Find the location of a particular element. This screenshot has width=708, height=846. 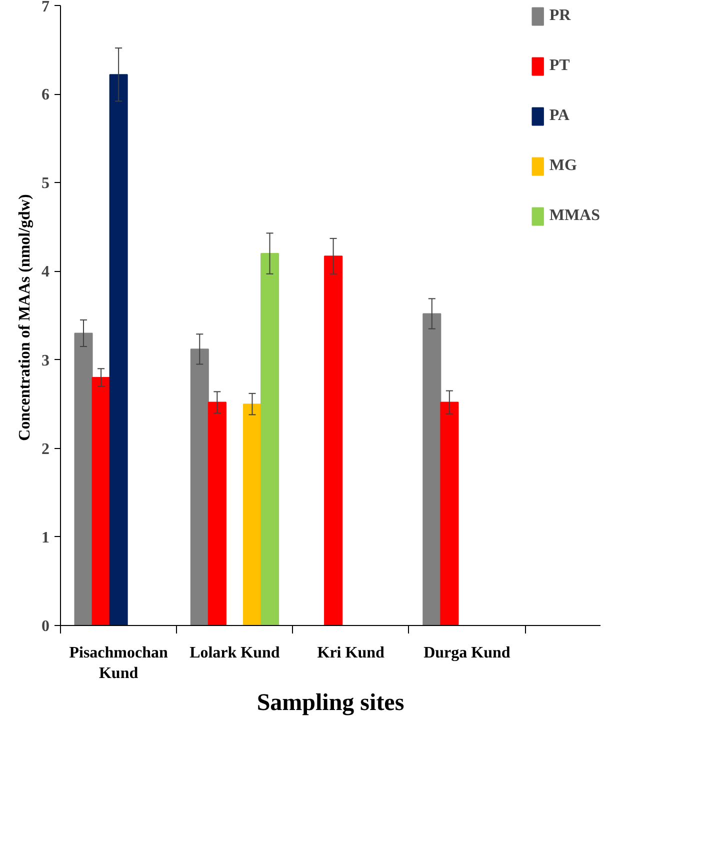

y-tick-label: 2 is located at coordinates (46, 449).